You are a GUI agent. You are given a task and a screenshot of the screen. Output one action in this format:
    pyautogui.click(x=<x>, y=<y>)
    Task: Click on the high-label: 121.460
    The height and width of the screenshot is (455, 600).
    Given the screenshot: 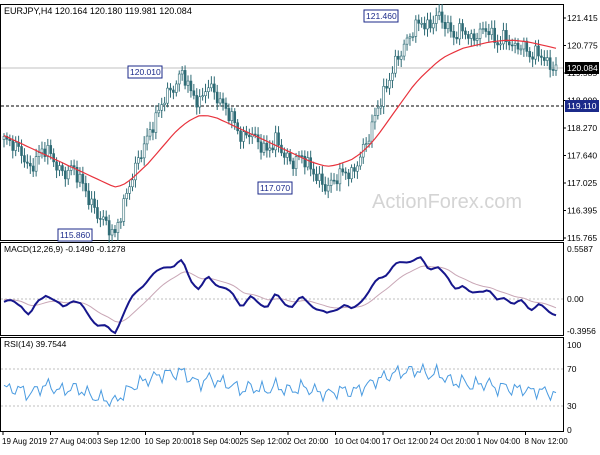 What is the action you would take?
    pyautogui.click(x=381, y=16)
    